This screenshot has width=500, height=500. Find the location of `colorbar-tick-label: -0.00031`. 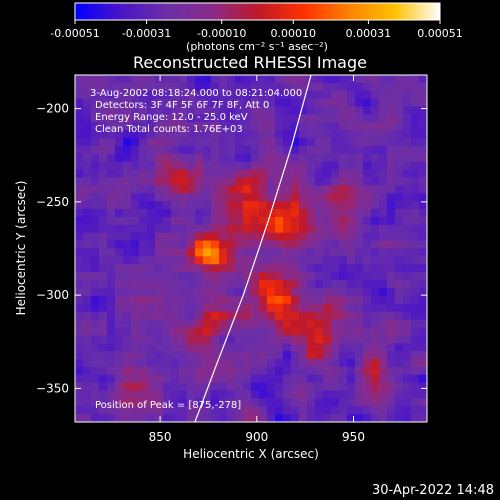

colorbar-tick-label: -0.00031 is located at coordinates (146, 33).